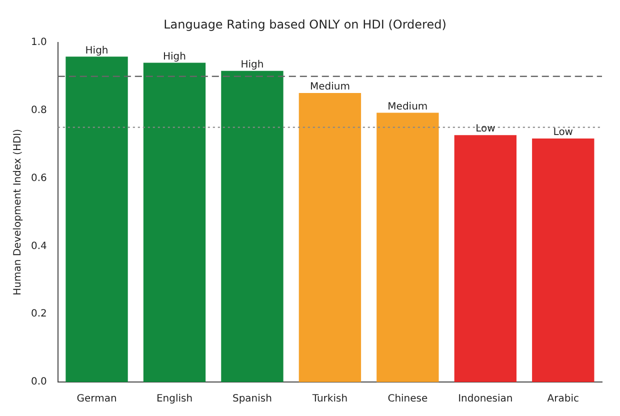  I want to click on x-tick-label: Indonesian, so click(485, 399).